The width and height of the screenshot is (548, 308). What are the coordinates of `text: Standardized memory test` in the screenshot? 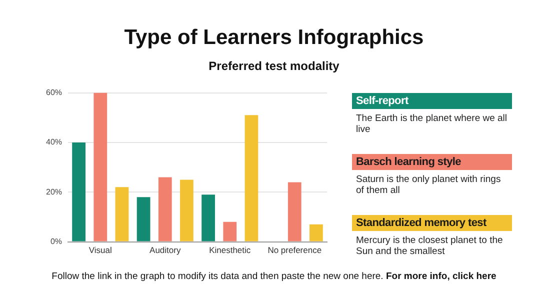 It's located at (432, 223).